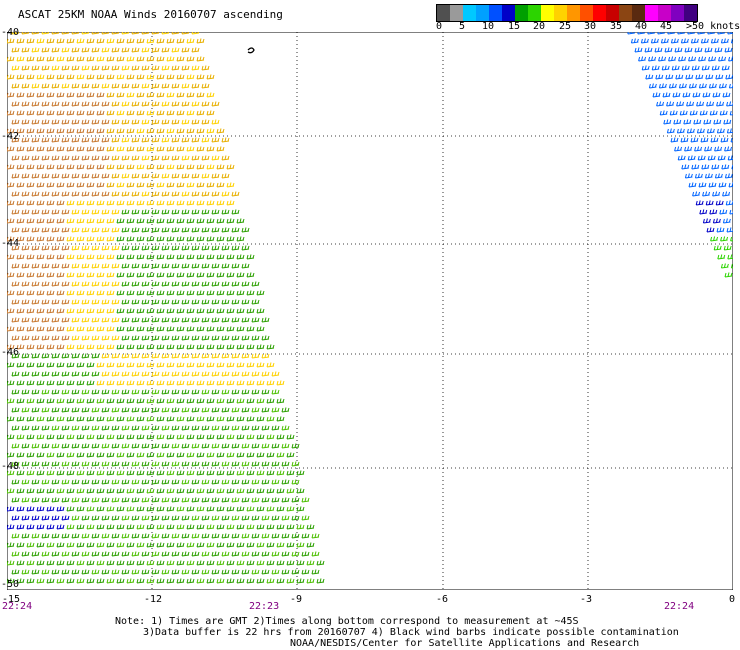 This screenshot has height=650, width=740. What do you see at coordinates (10, 466) in the screenshot?
I see `lat-label: -48` at bounding box center [10, 466].